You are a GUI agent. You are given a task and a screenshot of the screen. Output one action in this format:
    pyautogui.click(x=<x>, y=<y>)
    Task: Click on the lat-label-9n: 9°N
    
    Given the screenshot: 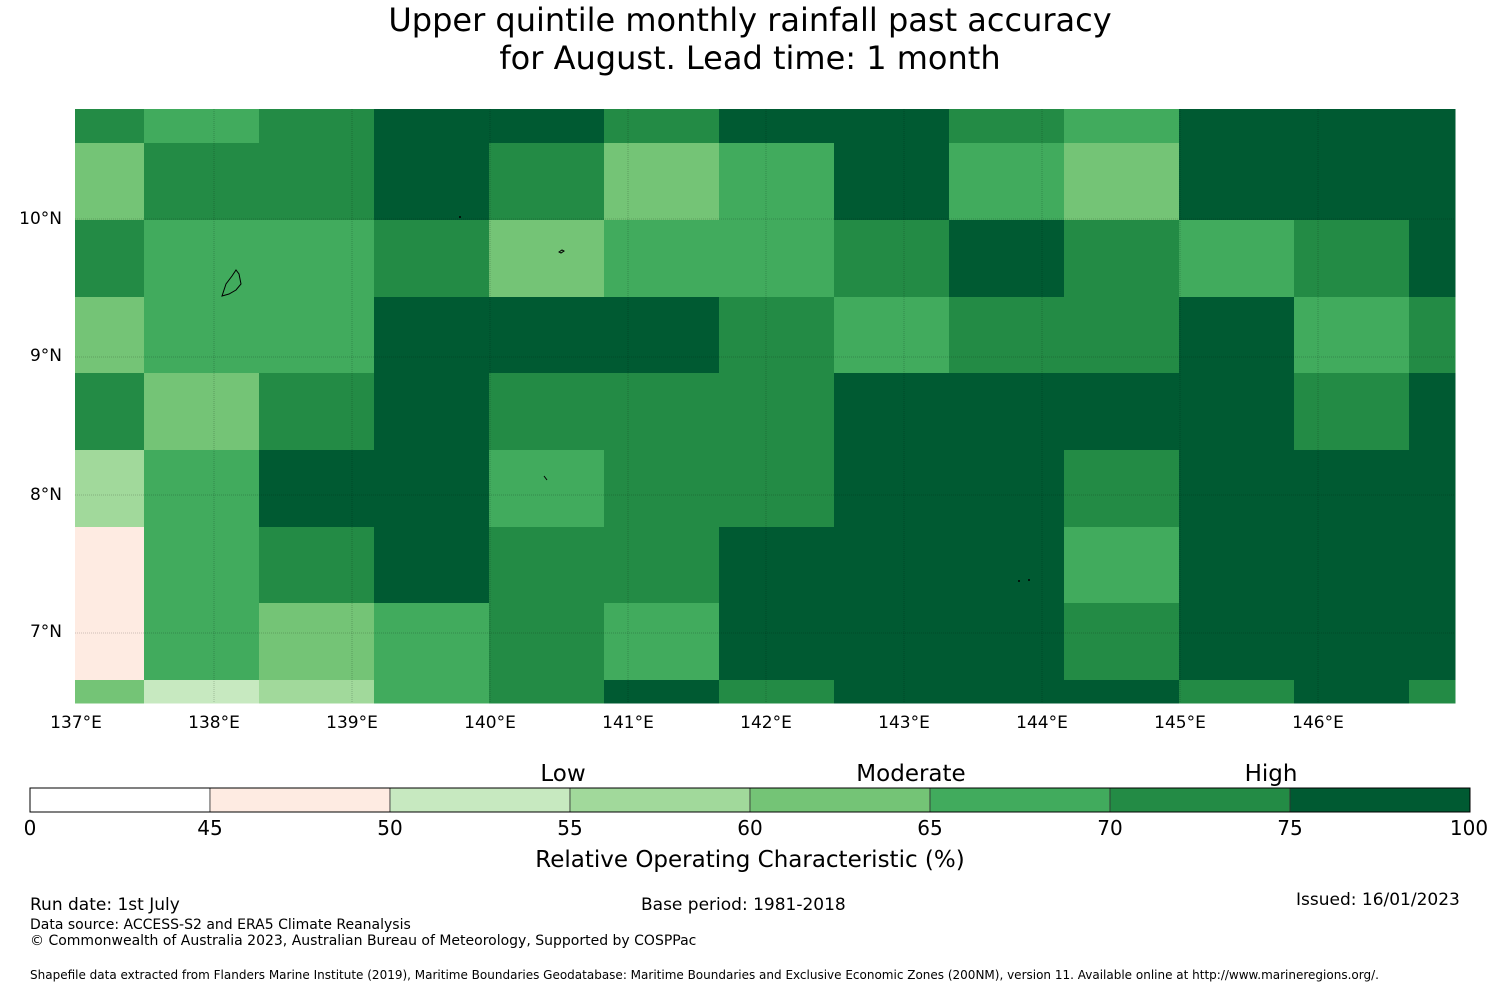 What is the action you would take?
    pyautogui.click(x=45, y=356)
    